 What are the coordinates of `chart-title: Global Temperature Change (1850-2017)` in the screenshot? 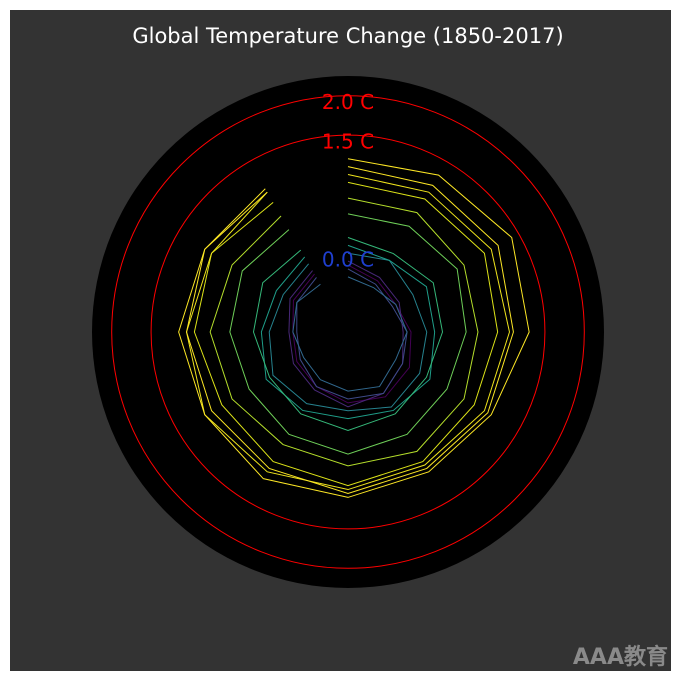 It's located at (347, 36).